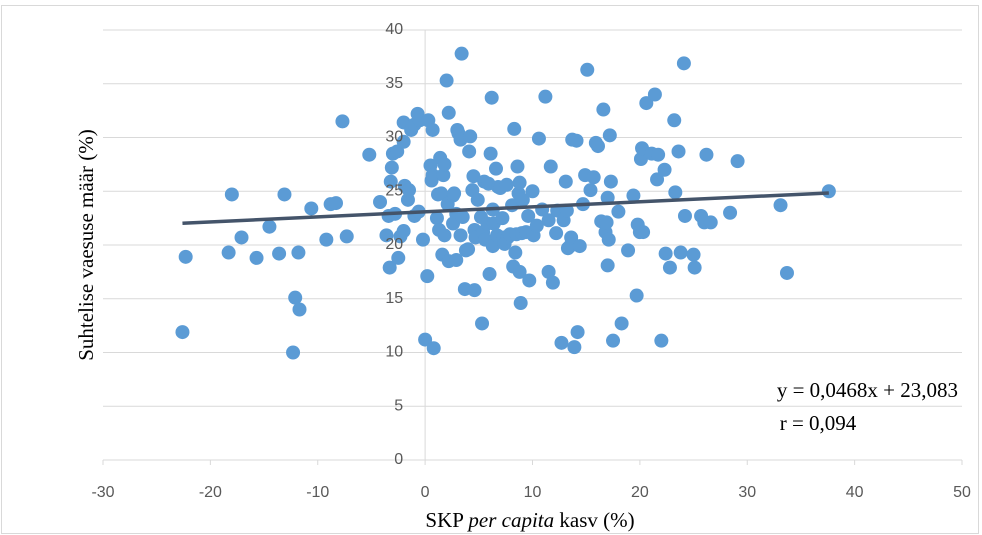 The height and width of the screenshot is (535, 982). What do you see at coordinates (102, 492) in the screenshot?
I see `x-tick-label: -30` at bounding box center [102, 492].